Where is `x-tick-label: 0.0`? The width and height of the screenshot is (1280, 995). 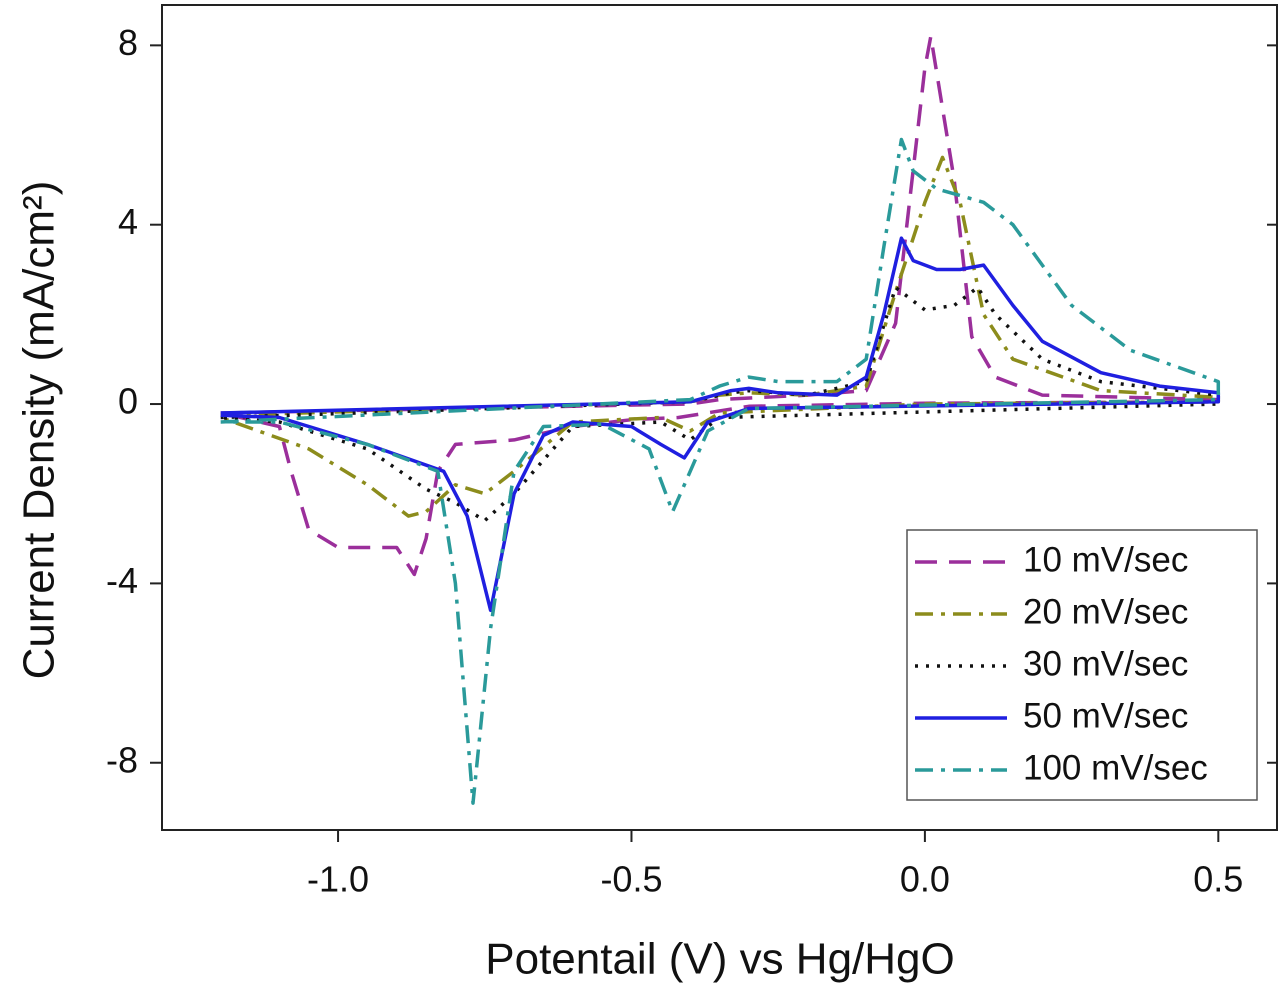
x-tick-label: 0.0 is located at coordinates (925, 879).